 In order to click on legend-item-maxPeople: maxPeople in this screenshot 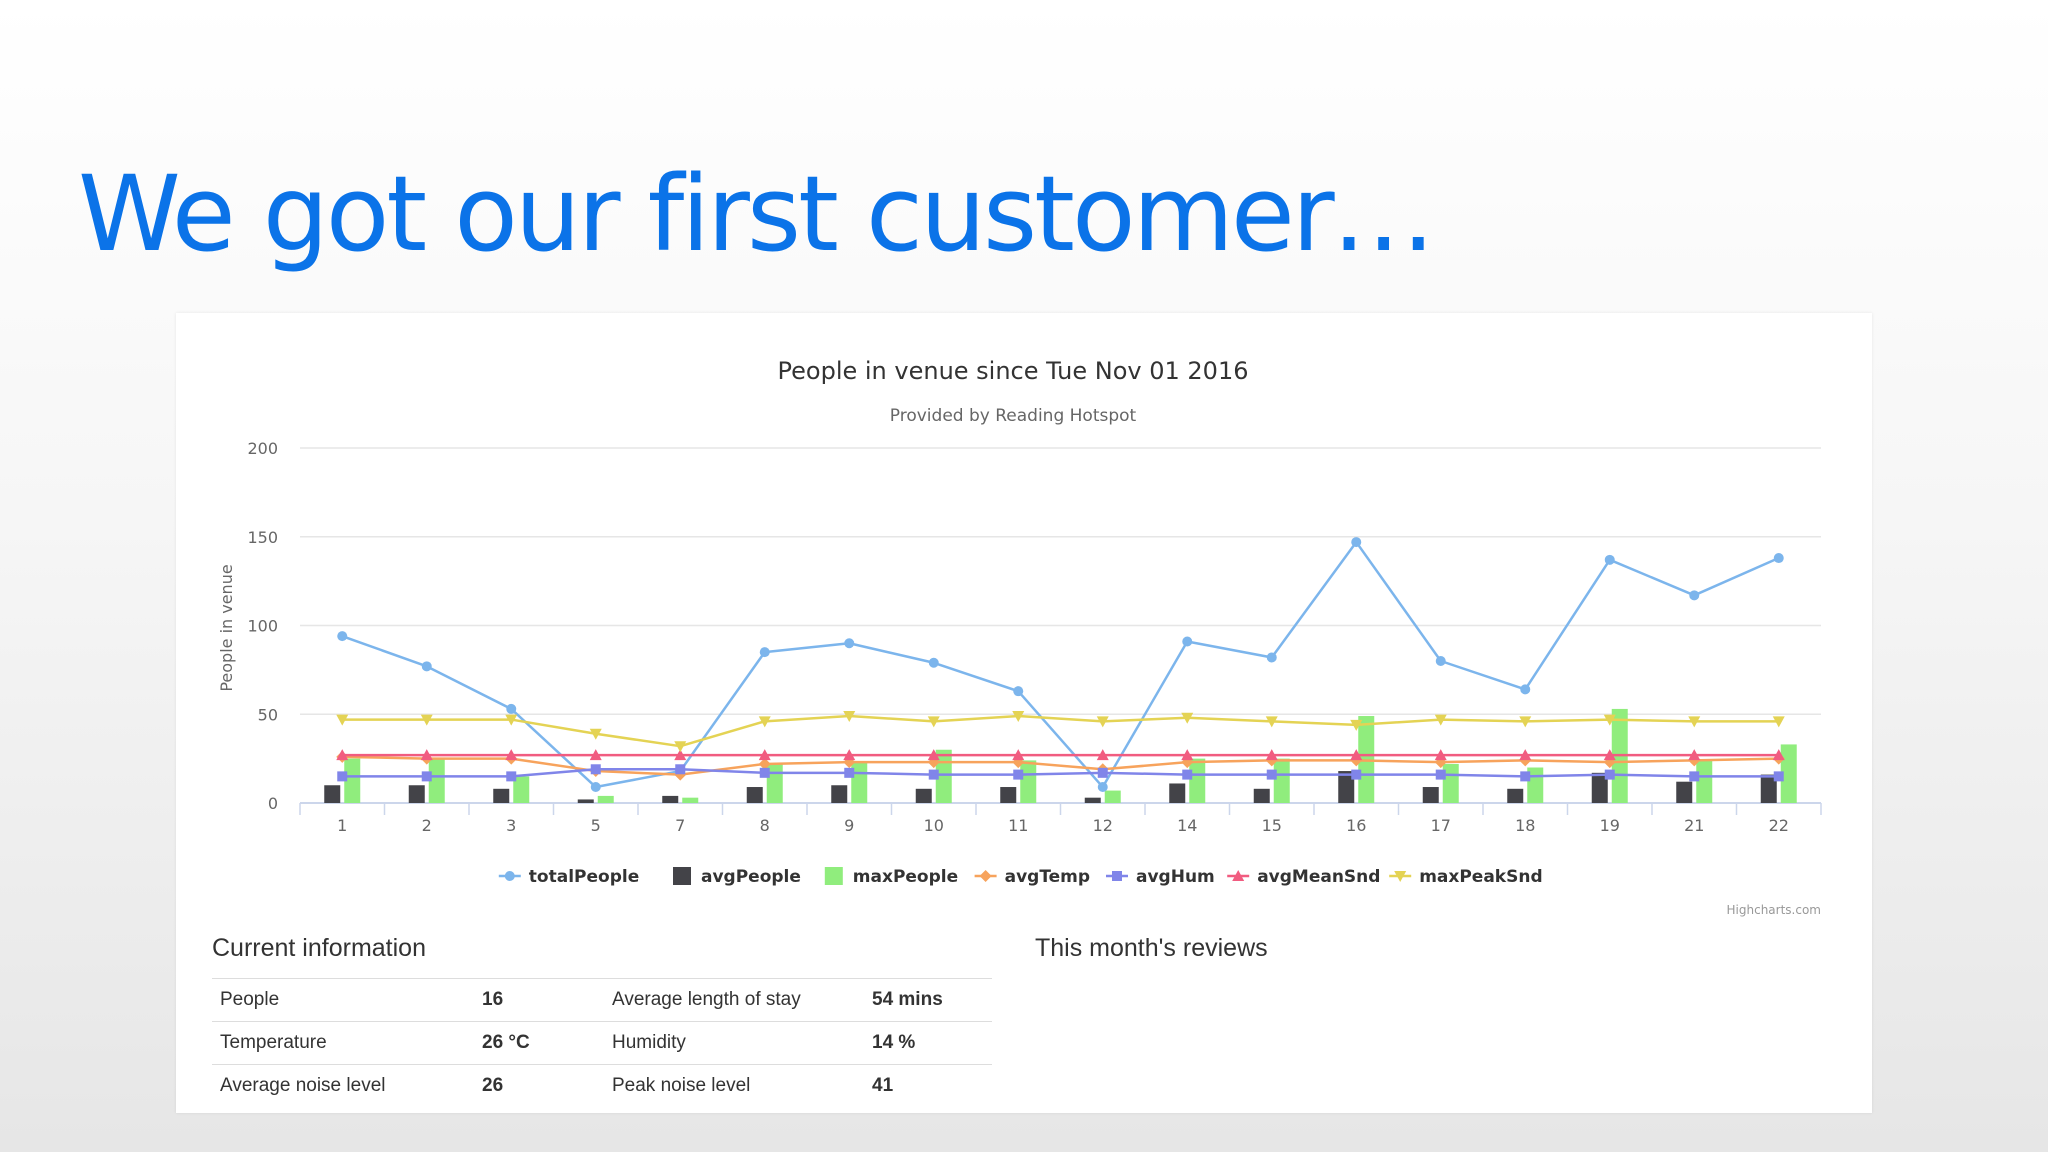, I will do `click(891, 877)`.